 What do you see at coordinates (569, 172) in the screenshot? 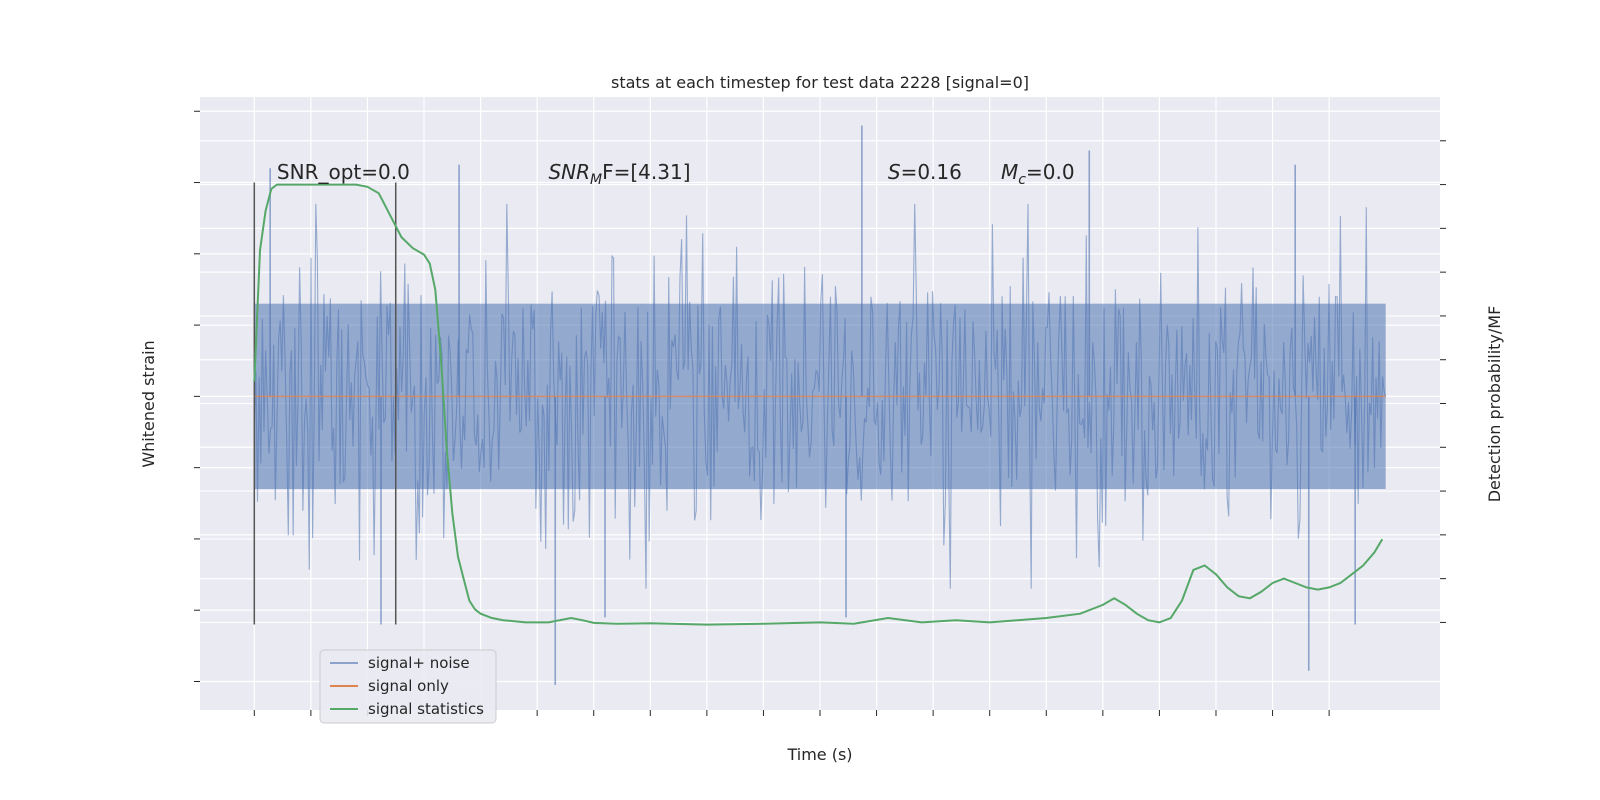
I see `annotation-main: SNR` at bounding box center [569, 172].